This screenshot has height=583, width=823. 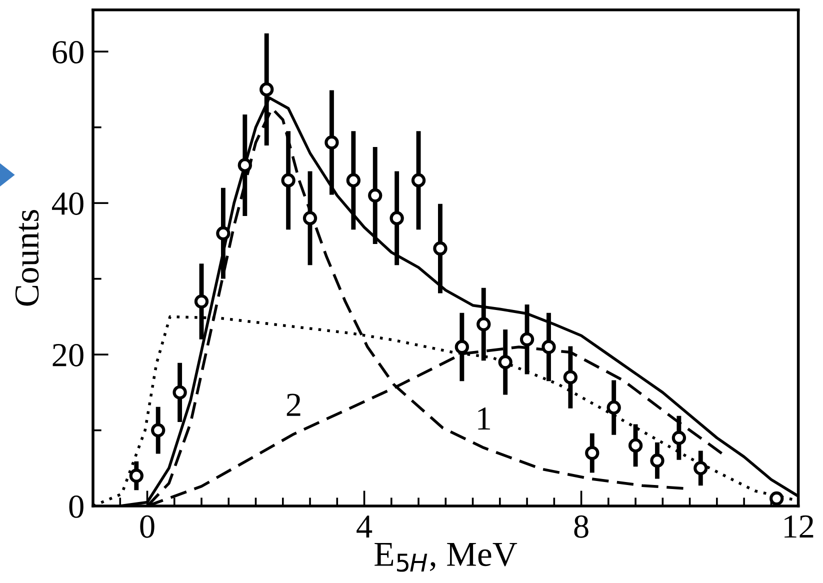 I want to click on x-tick-label: 8, so click(x=581, y=526).